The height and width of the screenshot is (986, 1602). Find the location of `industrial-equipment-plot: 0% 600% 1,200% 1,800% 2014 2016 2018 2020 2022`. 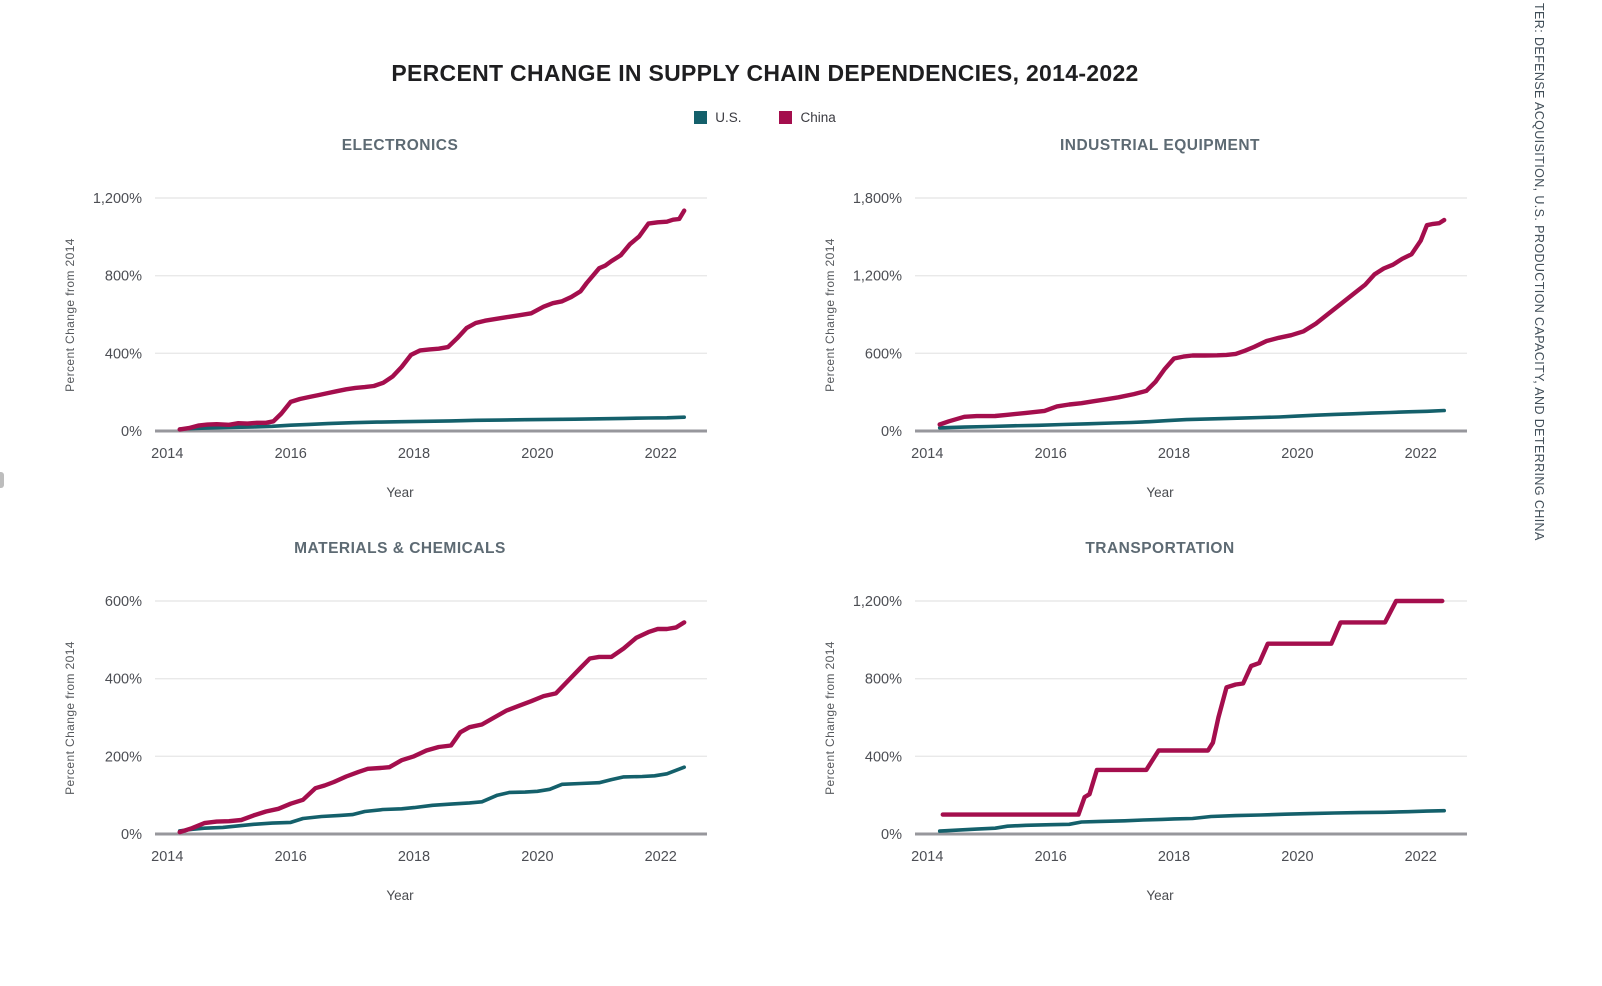

industrial-equipment-plot: 0% 600% 1,200% 1,800% 2014 2016 2018 2020 2022 is located at coordinates (1160, 326).